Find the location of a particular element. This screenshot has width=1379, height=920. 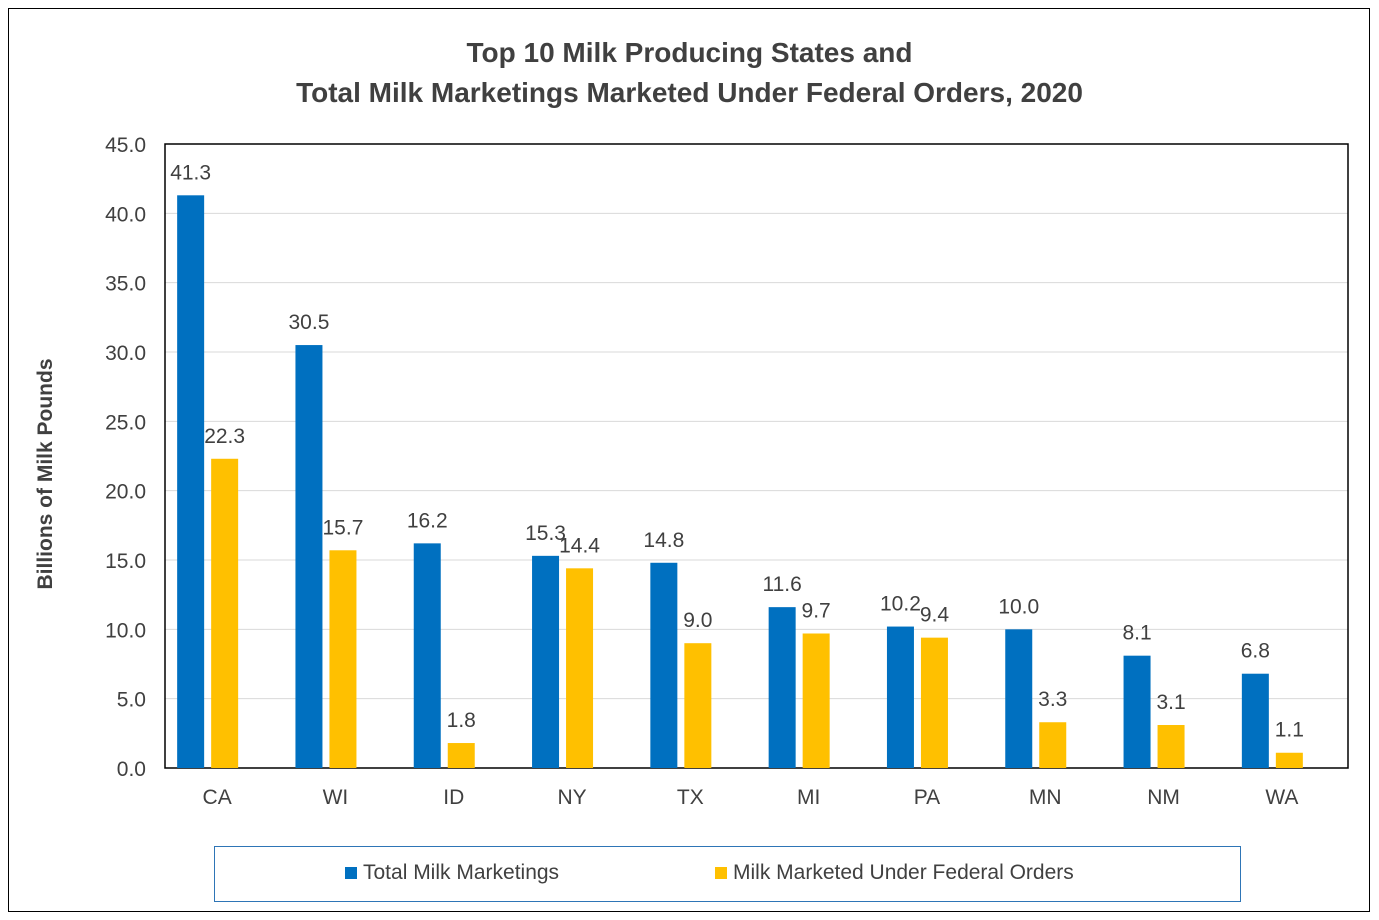

x-tick-label-mi: MI is located at coordinates (808, 797).